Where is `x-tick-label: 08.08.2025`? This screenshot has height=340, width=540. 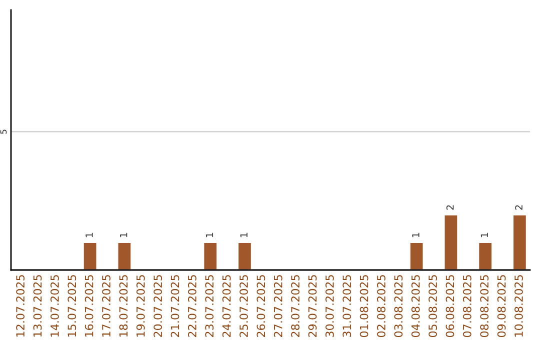
x-tick-label: 08.08.2025 is located at coordinates (484, 306).